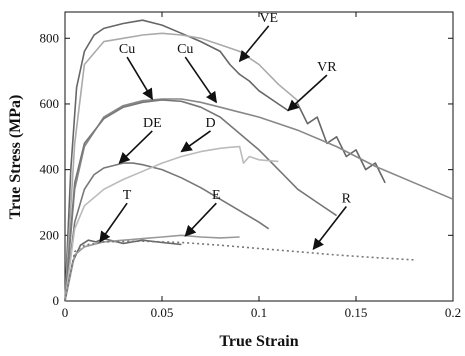 This screenshot has height=356, width=465. I want to click on annotation-label: DE, so click(152, 123).